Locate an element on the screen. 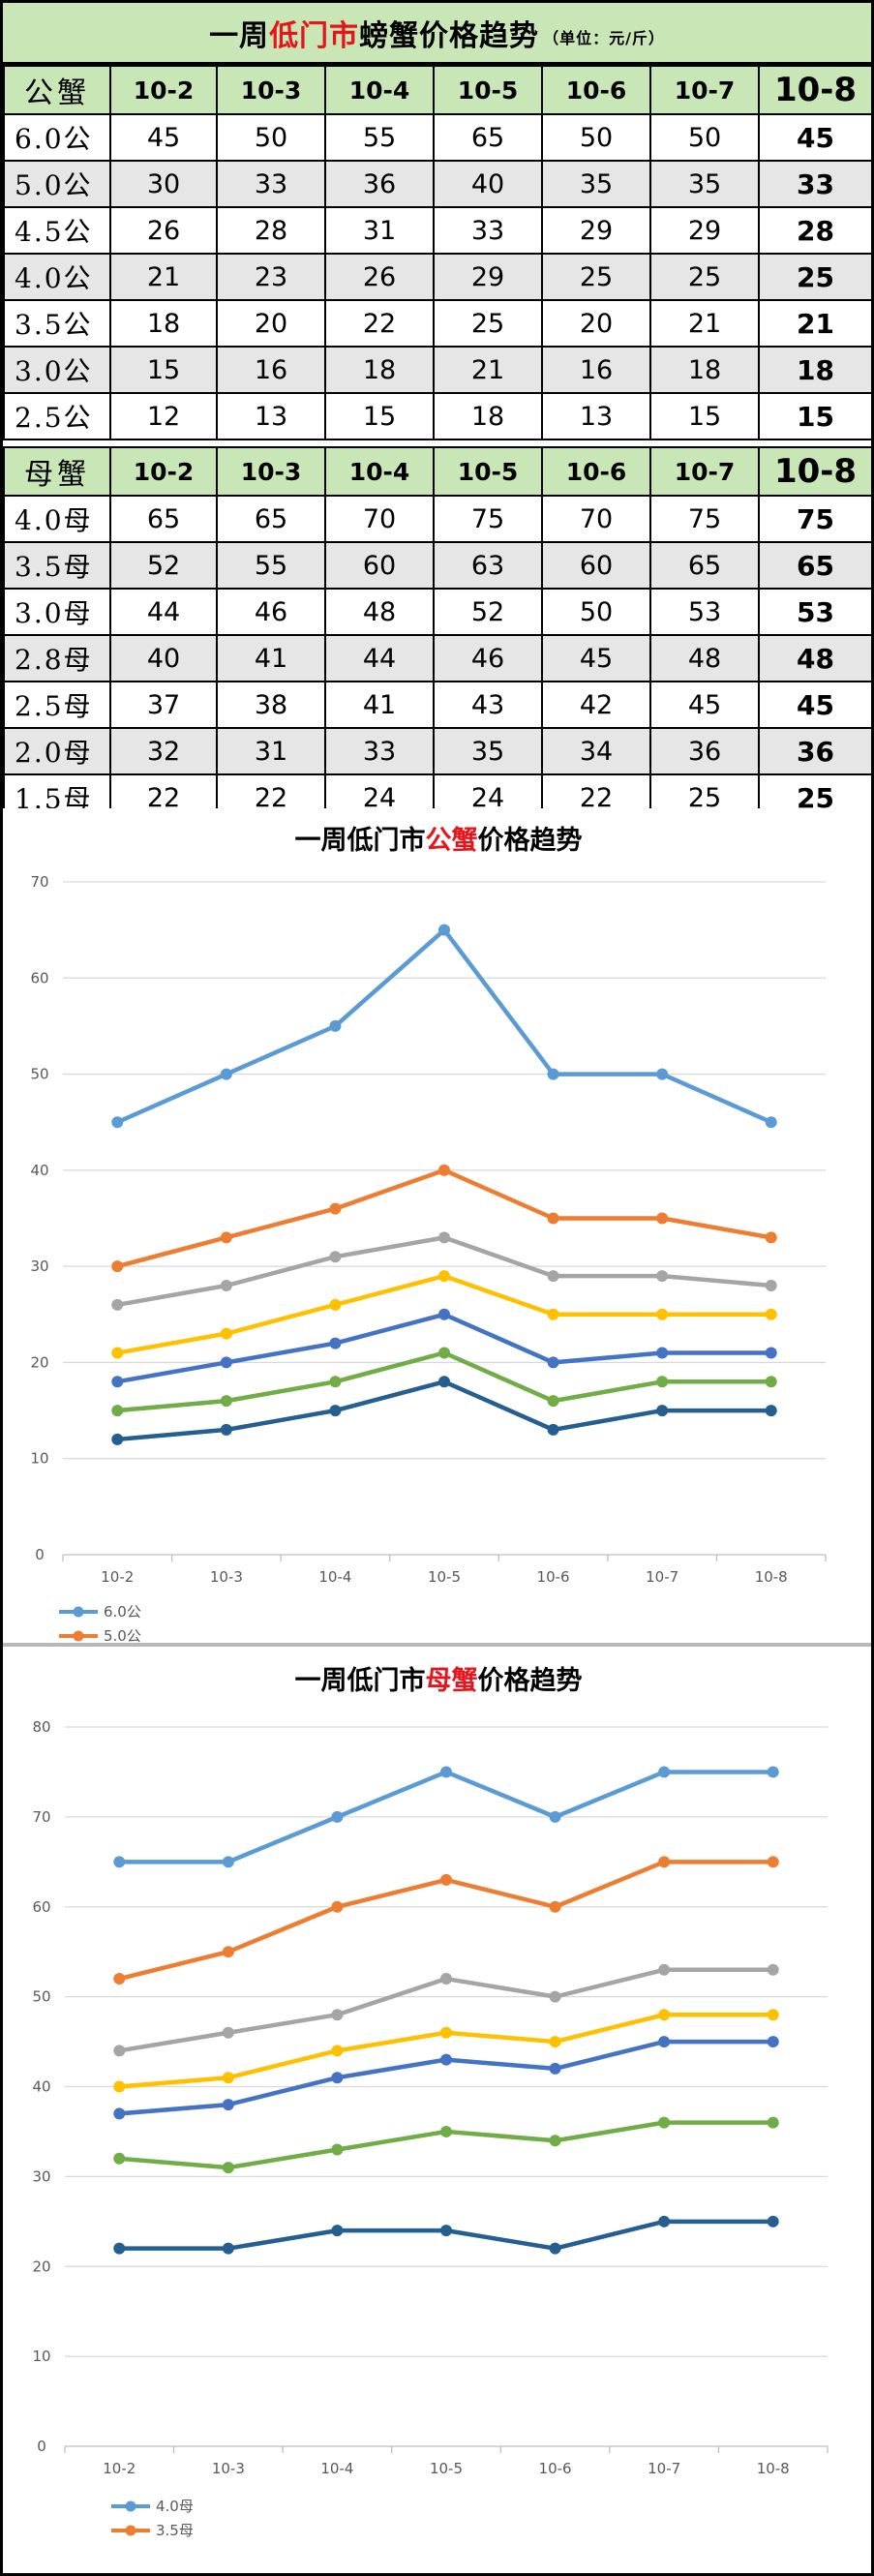 The height and width of the screenshot is (2576, 874). price-cell: 41 is located at coordinates (379, 705).